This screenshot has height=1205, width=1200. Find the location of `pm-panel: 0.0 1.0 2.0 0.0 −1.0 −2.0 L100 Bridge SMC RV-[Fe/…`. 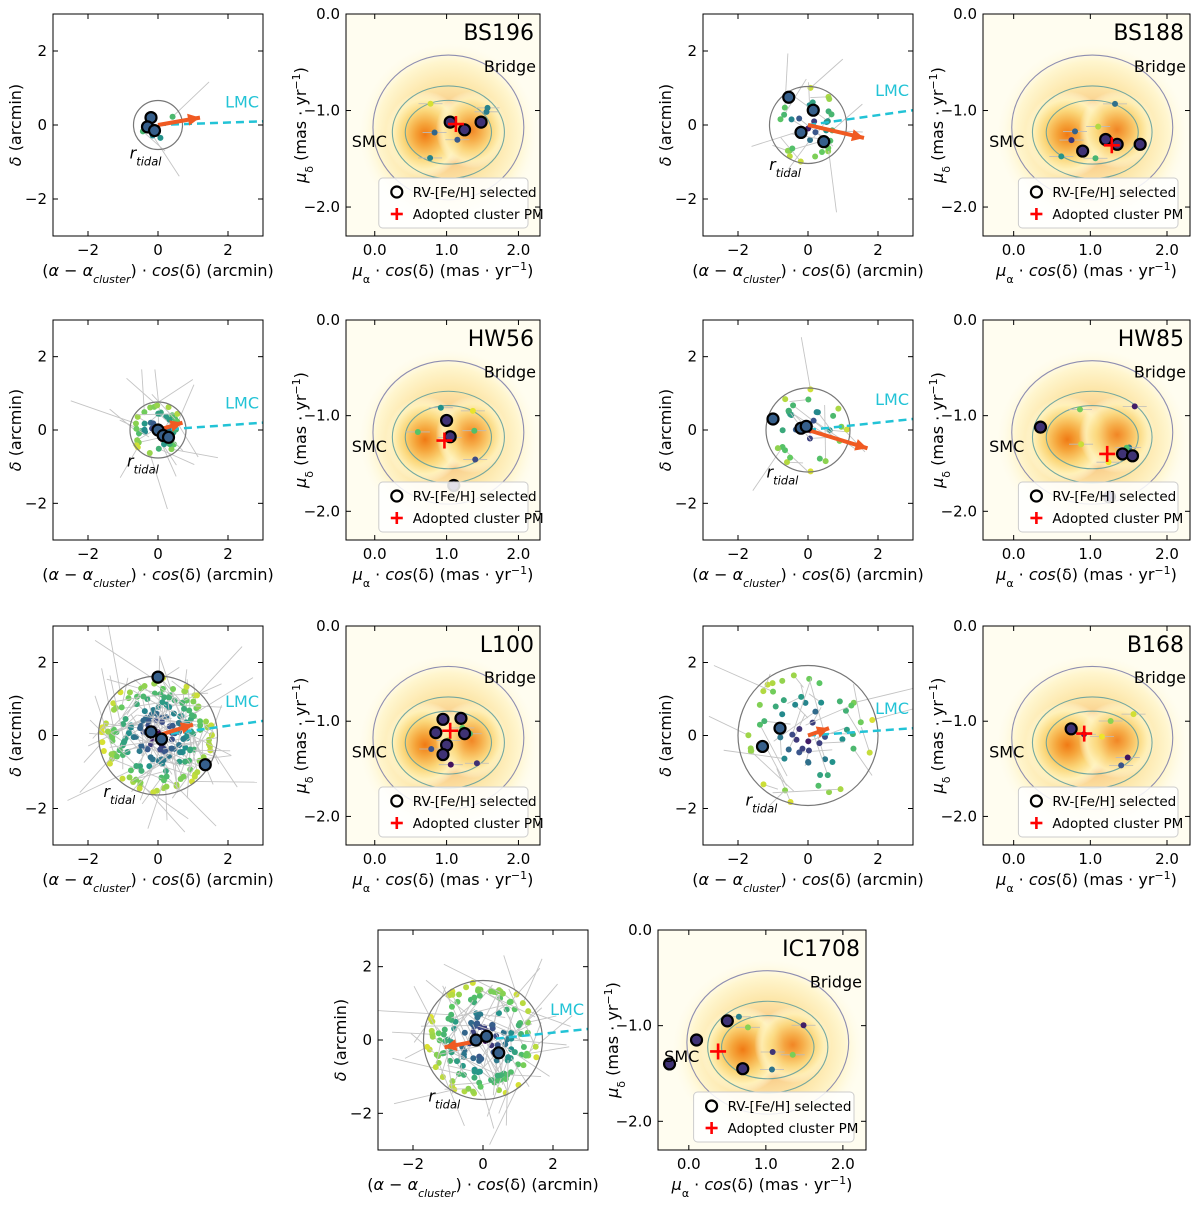

pm-panel: 0.0 1.0 2.0 0.0 −1.0 −2.0 L100 Bridge SMC RV-[Fe/… is located at coordinates (417, 756).